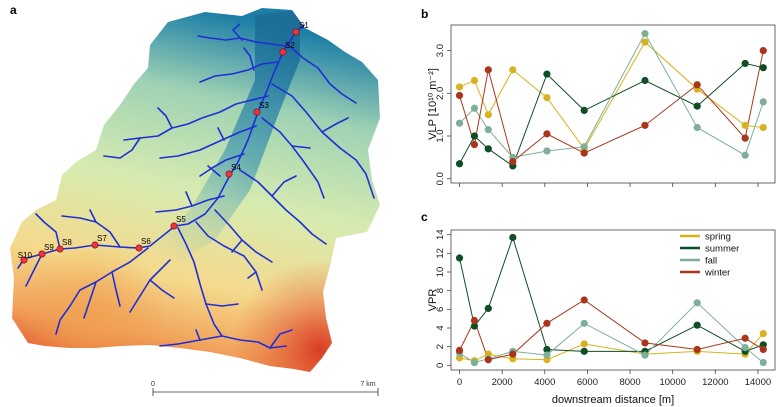 The width and height of the screenshot is (780, 407). I want to click on vlp-y-tick-label: 1.0, so click(440, 135).